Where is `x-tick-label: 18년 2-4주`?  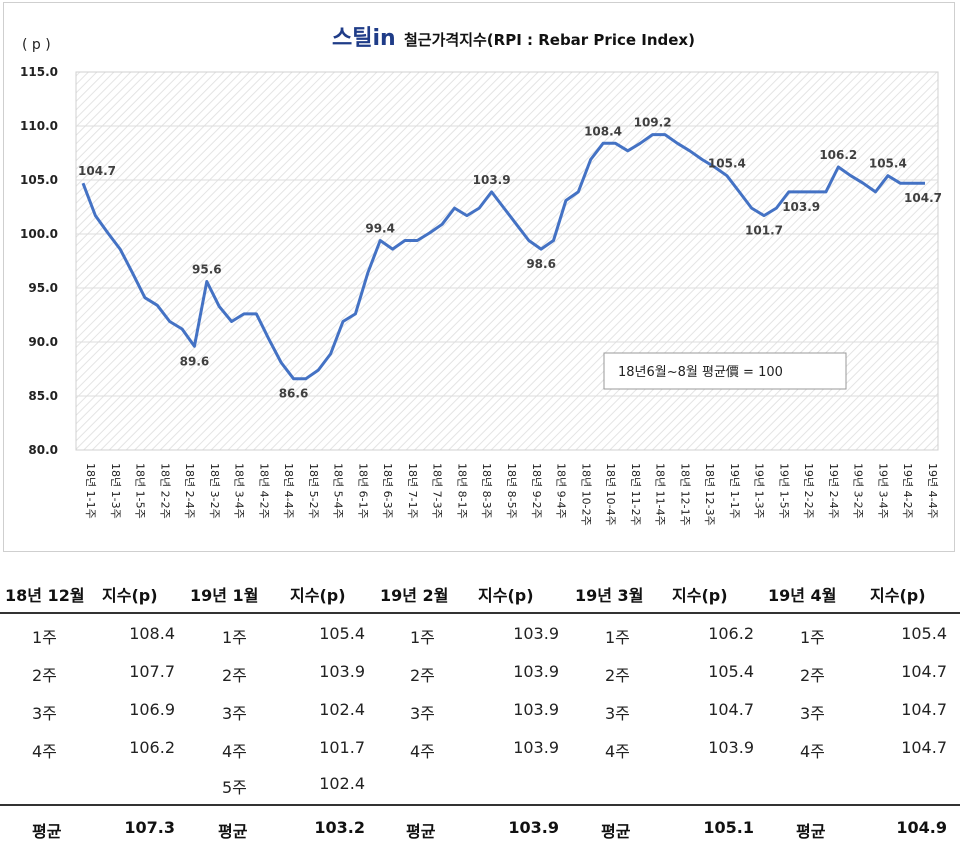 x-tick-label: 18년 2-4주 is located at coordinates (189, 491).